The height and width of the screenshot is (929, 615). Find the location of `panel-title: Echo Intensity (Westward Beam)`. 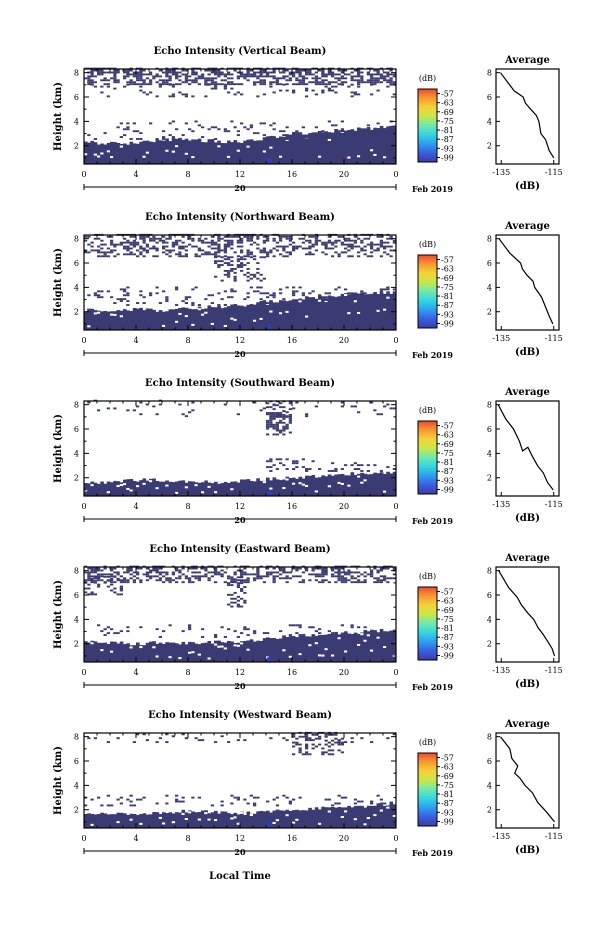

panel-title: Echo Intensity (Westward Beam) is located at coordinates (240, 715).